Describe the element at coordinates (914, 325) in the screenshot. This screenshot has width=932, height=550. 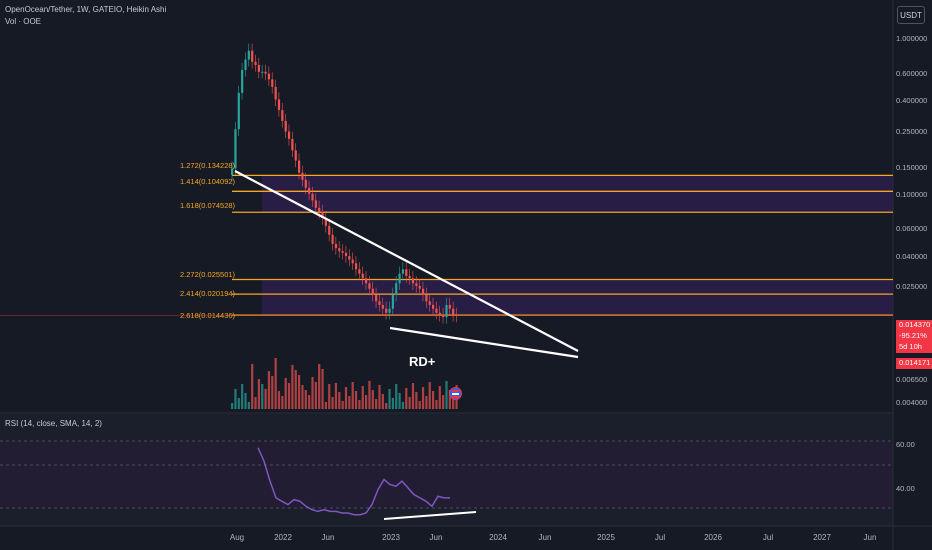
I see `last-price-badge: 0.014370` at that location.